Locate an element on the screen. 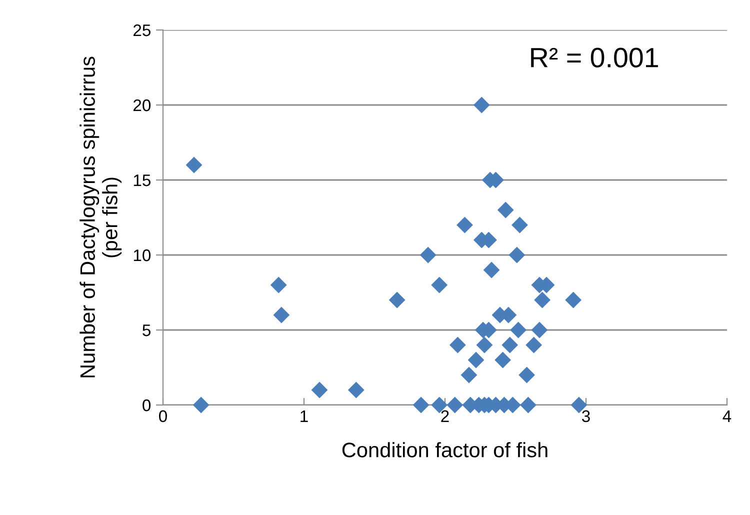 The image size is (750, 515). annotation: R² = 0.001 is located at coordinates (594, 58).